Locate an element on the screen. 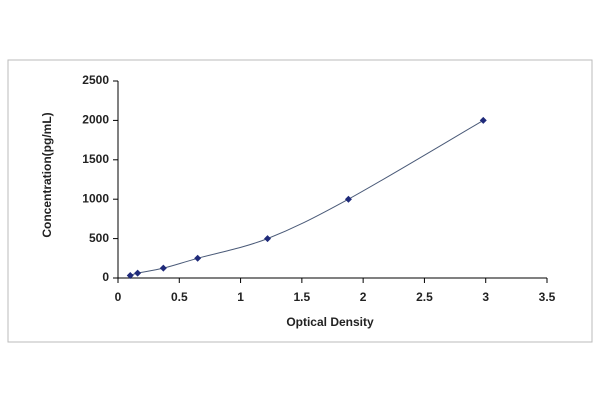 The height and width of the screenshot is (400, 600). x-tick-label: 2 is located at coordinates (363, 297).